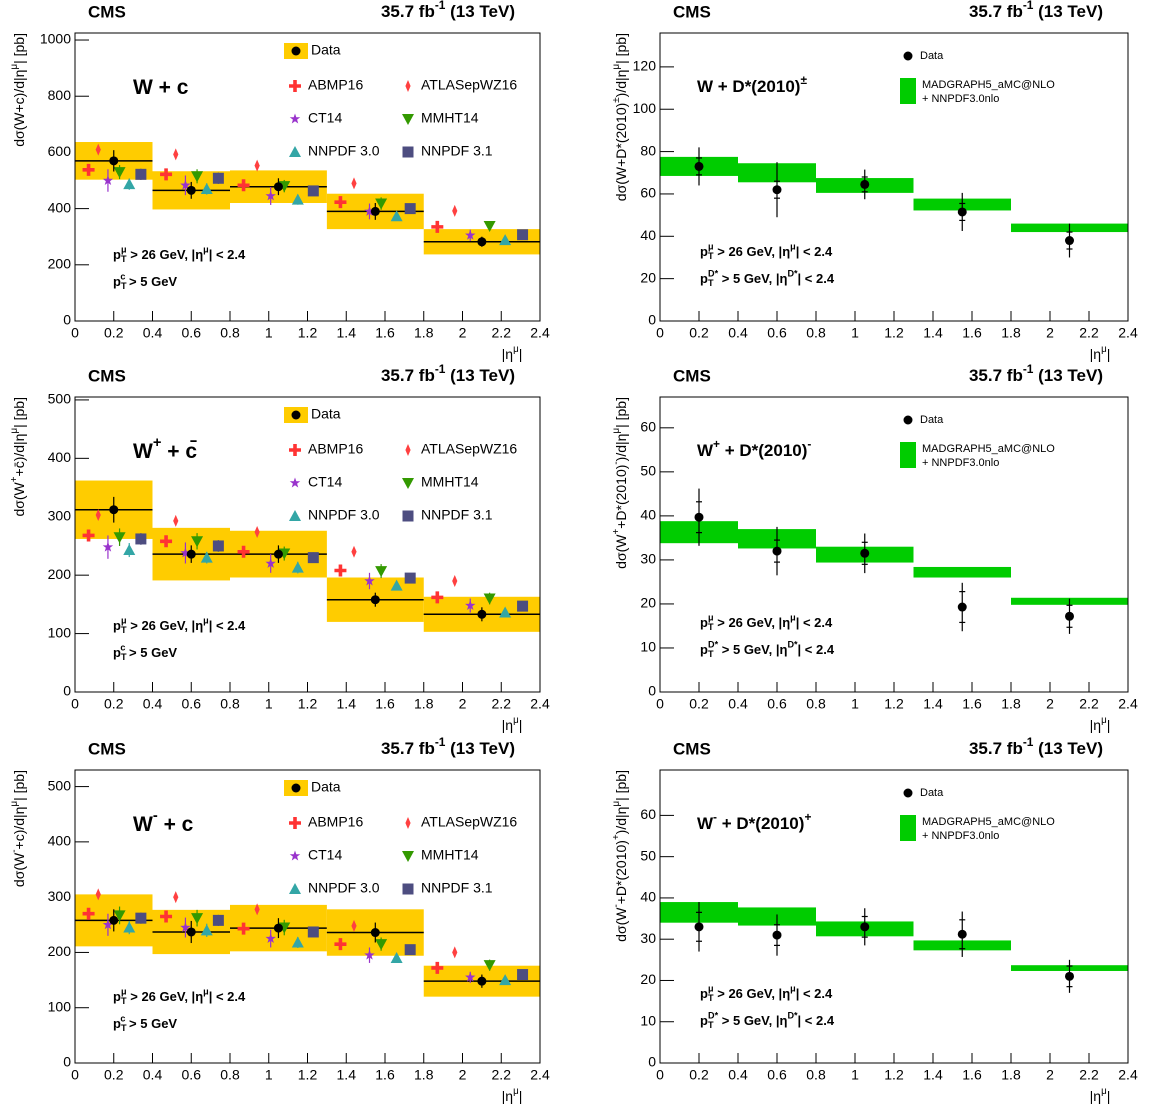  What do you see at coordinates (163, 821) in the screenshot?
I see `process-label: W- + c` at bounding box center [163, 821].